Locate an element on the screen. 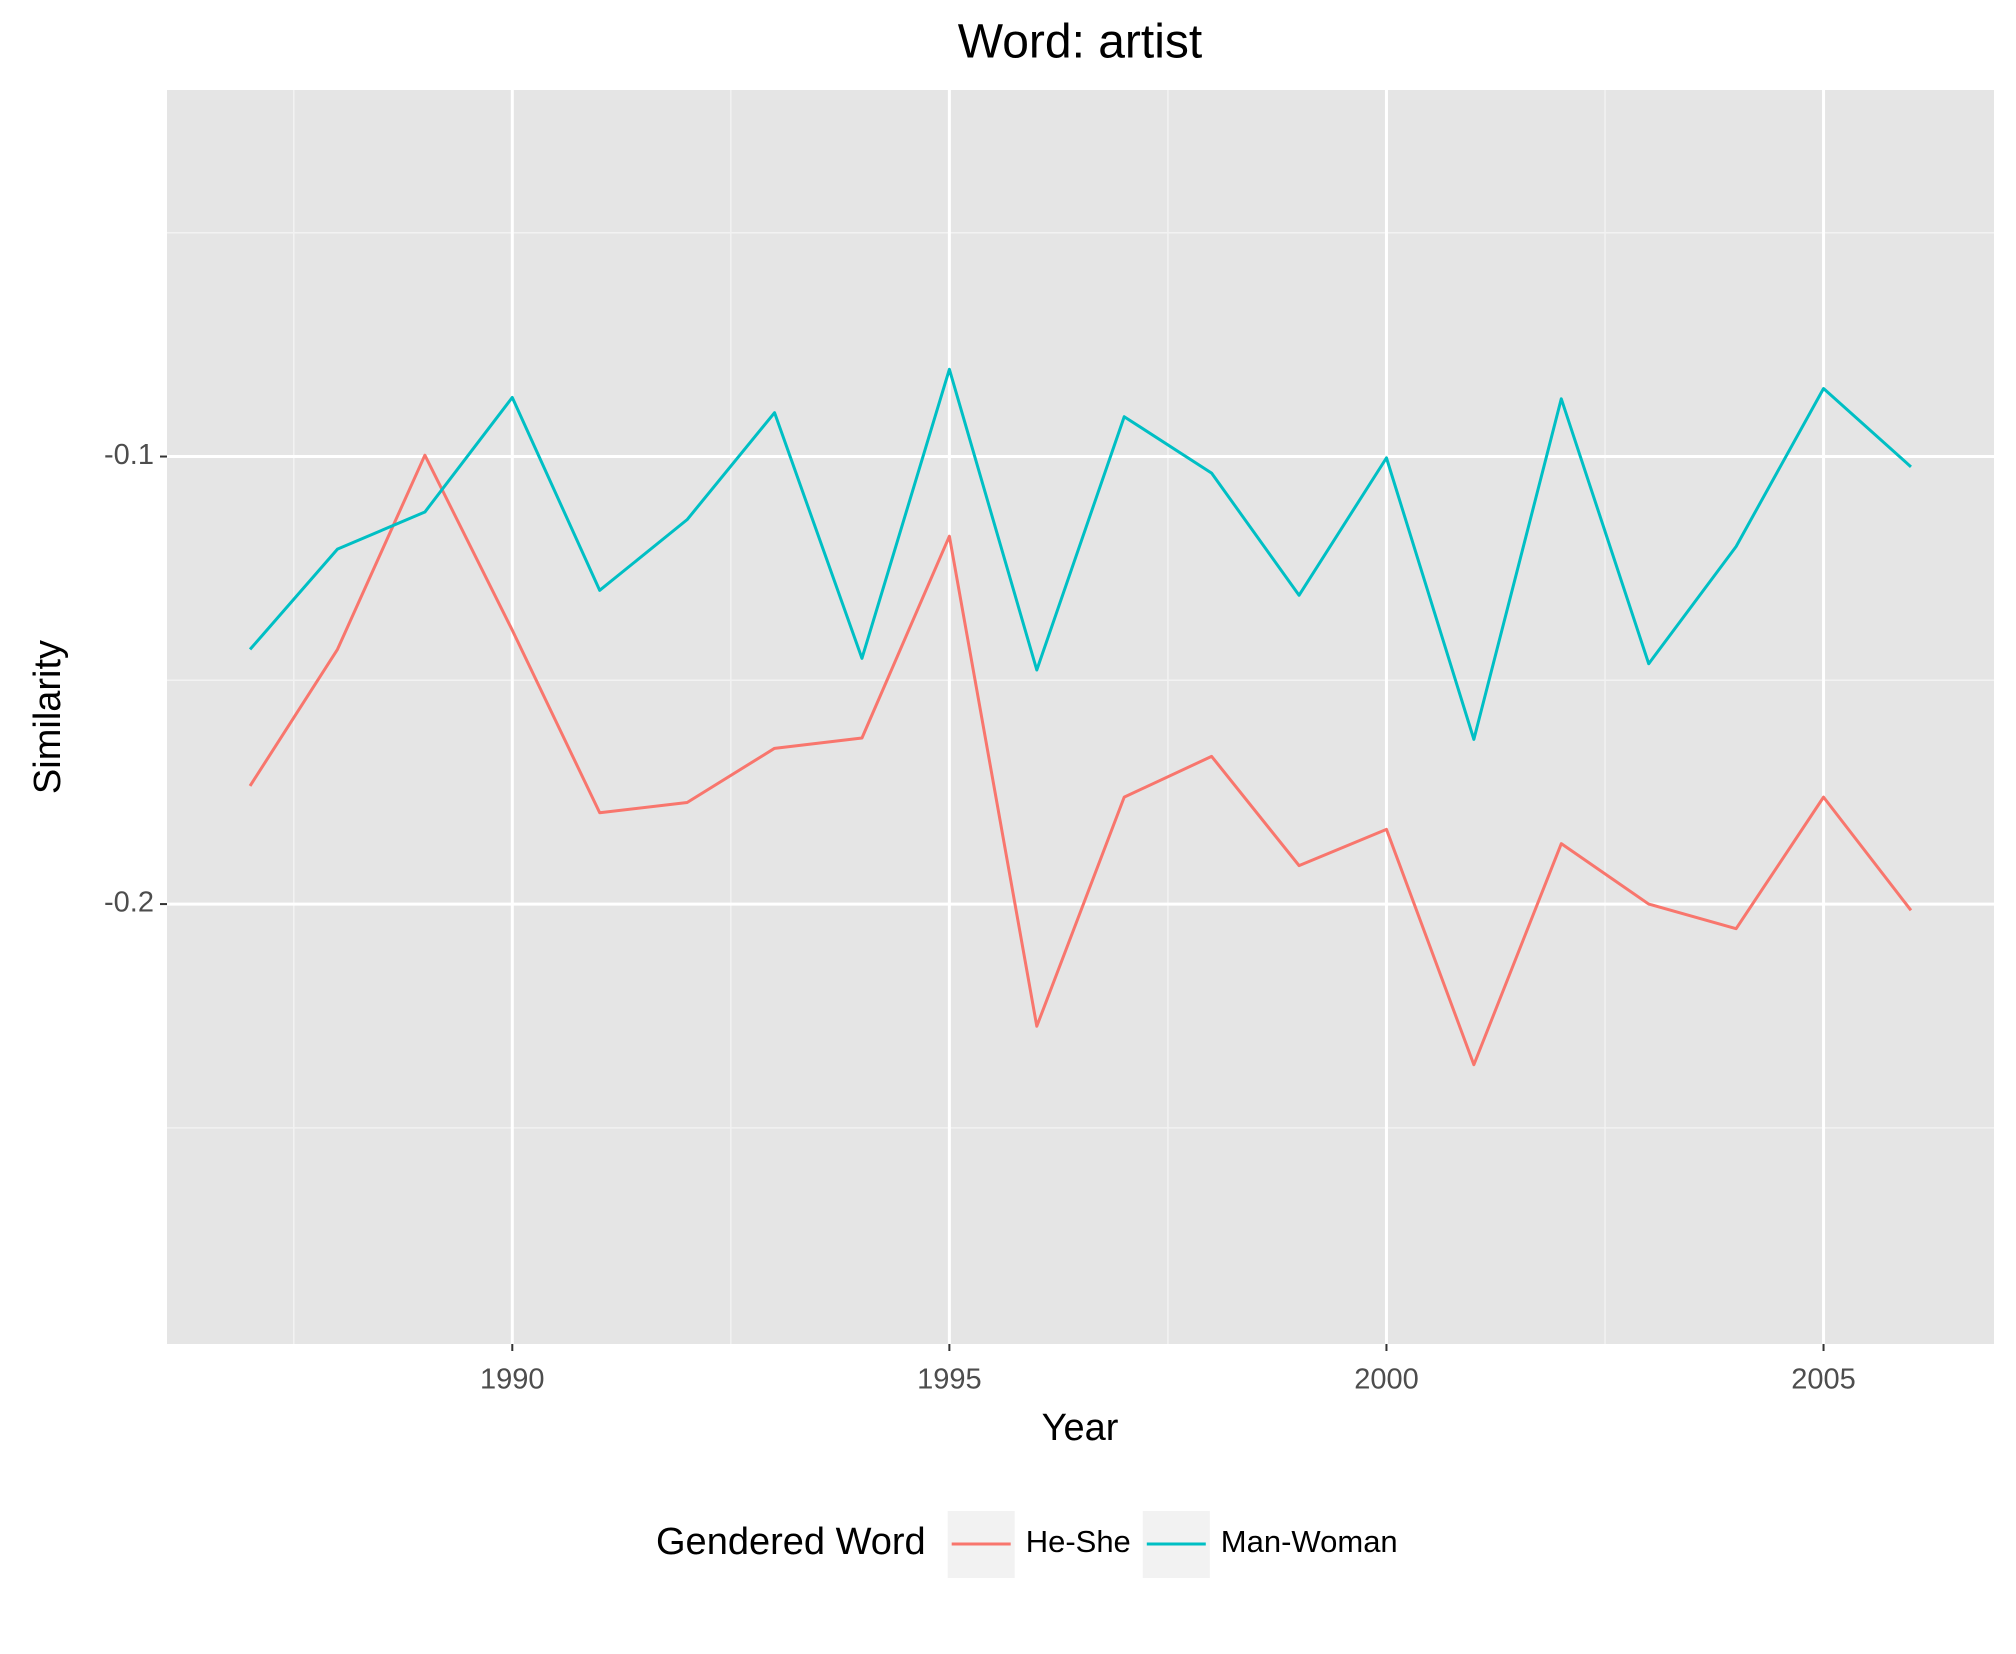 Image resolution: width=2016 pixels, height=1654 pixels. y-axis-title: Similarity is located at coordinates (48, 717).